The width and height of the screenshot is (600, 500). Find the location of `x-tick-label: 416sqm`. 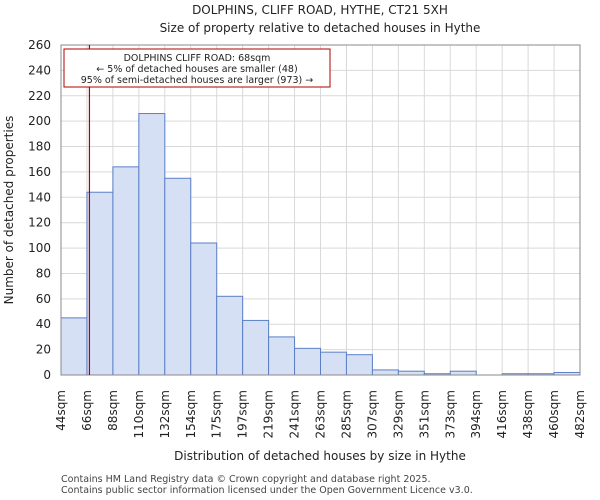

x-tick-label: 416sqm is located at coordinates (502, 414).